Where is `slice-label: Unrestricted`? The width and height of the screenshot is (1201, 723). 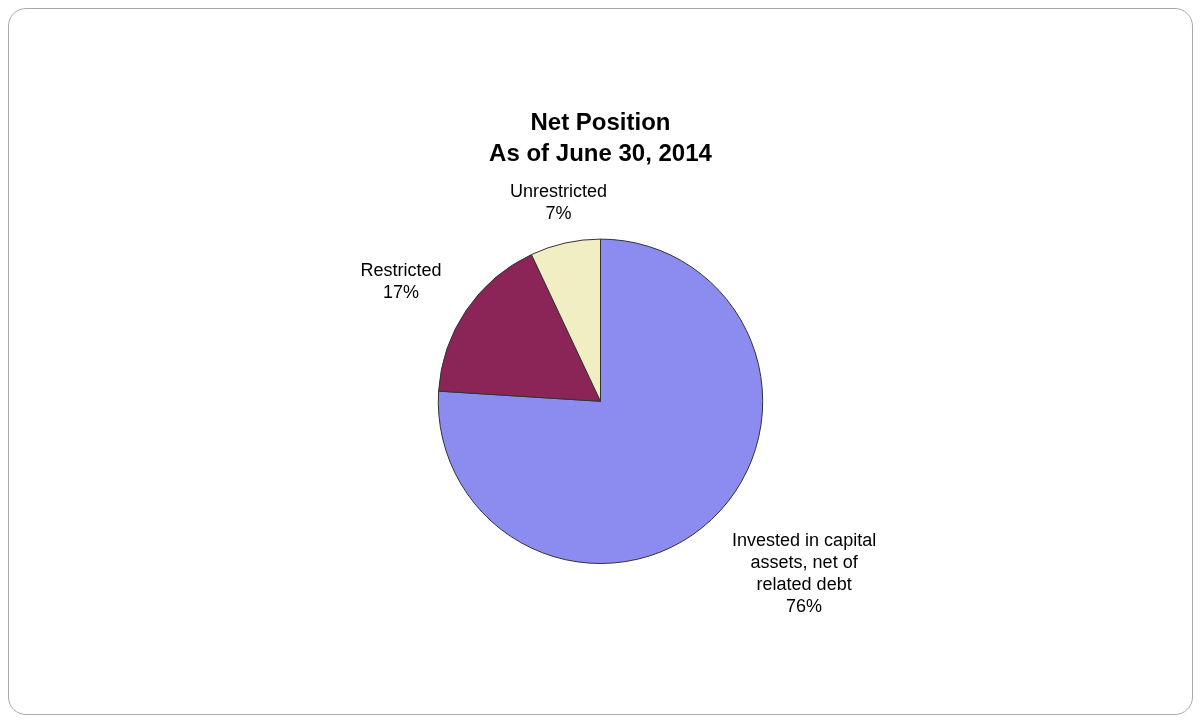
slice-label: Unrestricted is located at coordinates (559, 190).